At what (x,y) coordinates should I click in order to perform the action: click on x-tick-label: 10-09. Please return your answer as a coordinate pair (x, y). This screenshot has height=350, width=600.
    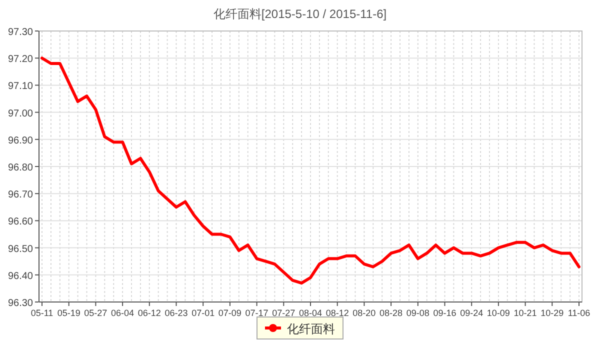
    Looking at the image, I should click on (498, 313).